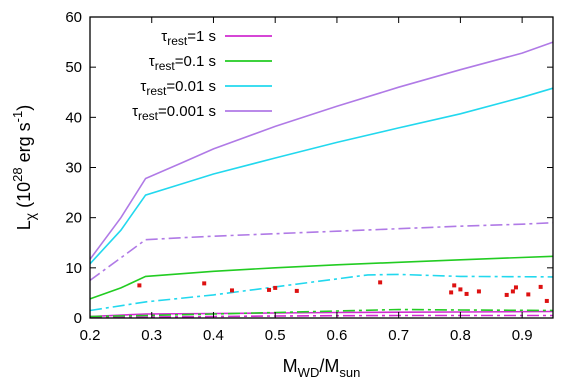 This screenshot has width=563, height=385. What do you see at coordinates (73, 117) in the screenshot?
I see `y-tick-label: 40` at bounding box center [73, 117].